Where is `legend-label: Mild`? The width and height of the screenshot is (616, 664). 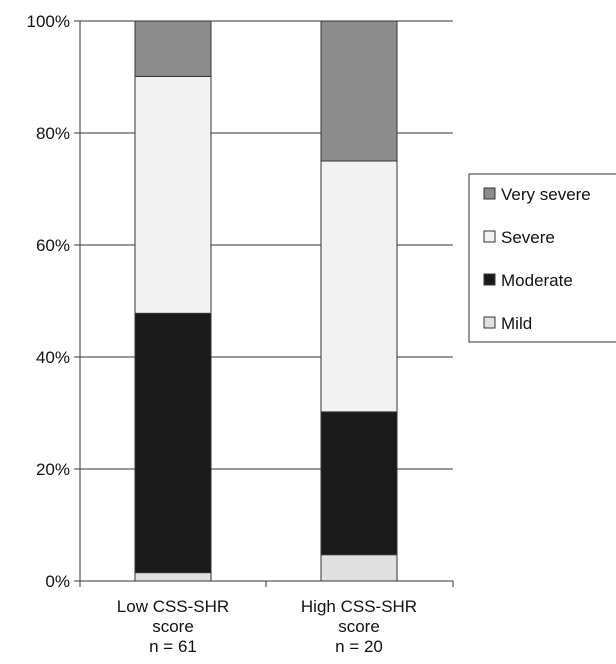
legend-label: Mild is located at coordinates (516, 323).